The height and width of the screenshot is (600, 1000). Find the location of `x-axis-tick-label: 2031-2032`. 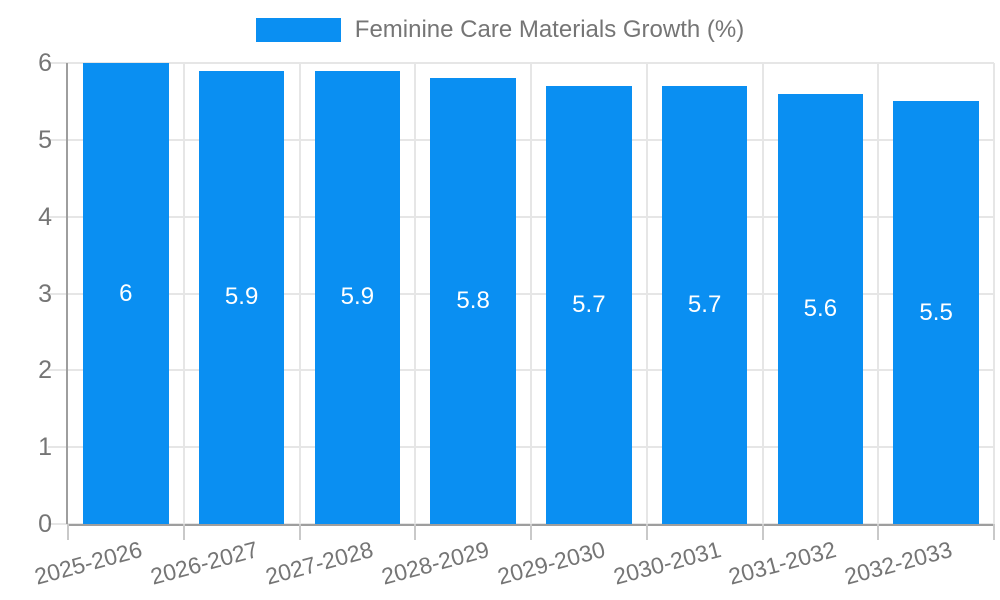

x-axis-tick-label: 2031-2032 is located at coordinates (783, 563).